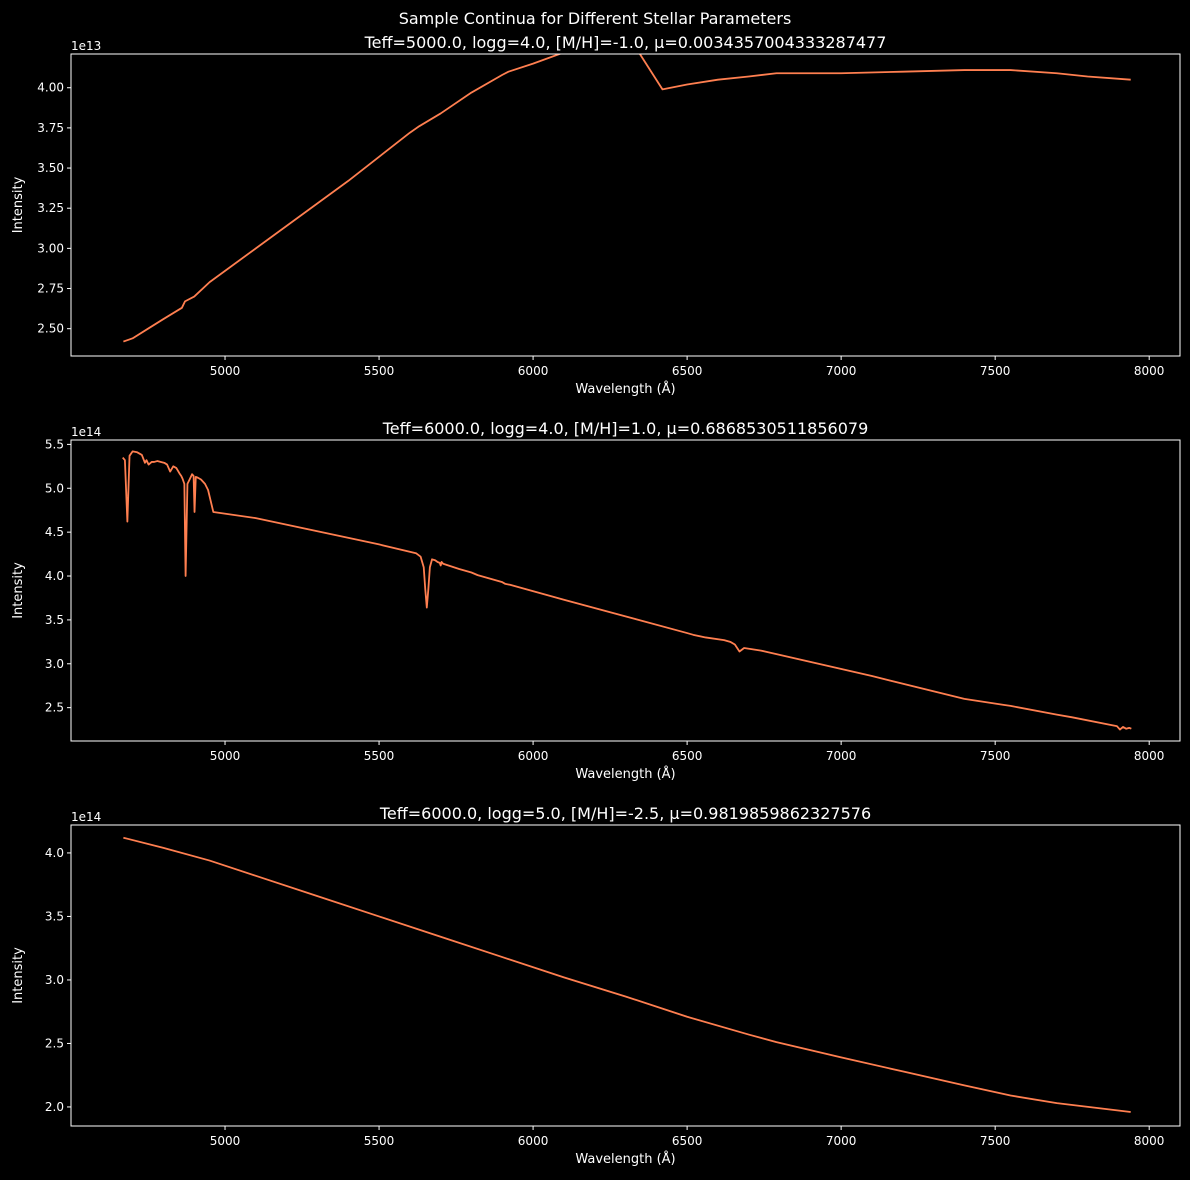 The image size is (1190, 1180). What do you see at coordinates (50, 168) in the screenshot?
I see `y-tick-label: 3.50` at bounding box center [50, 168].